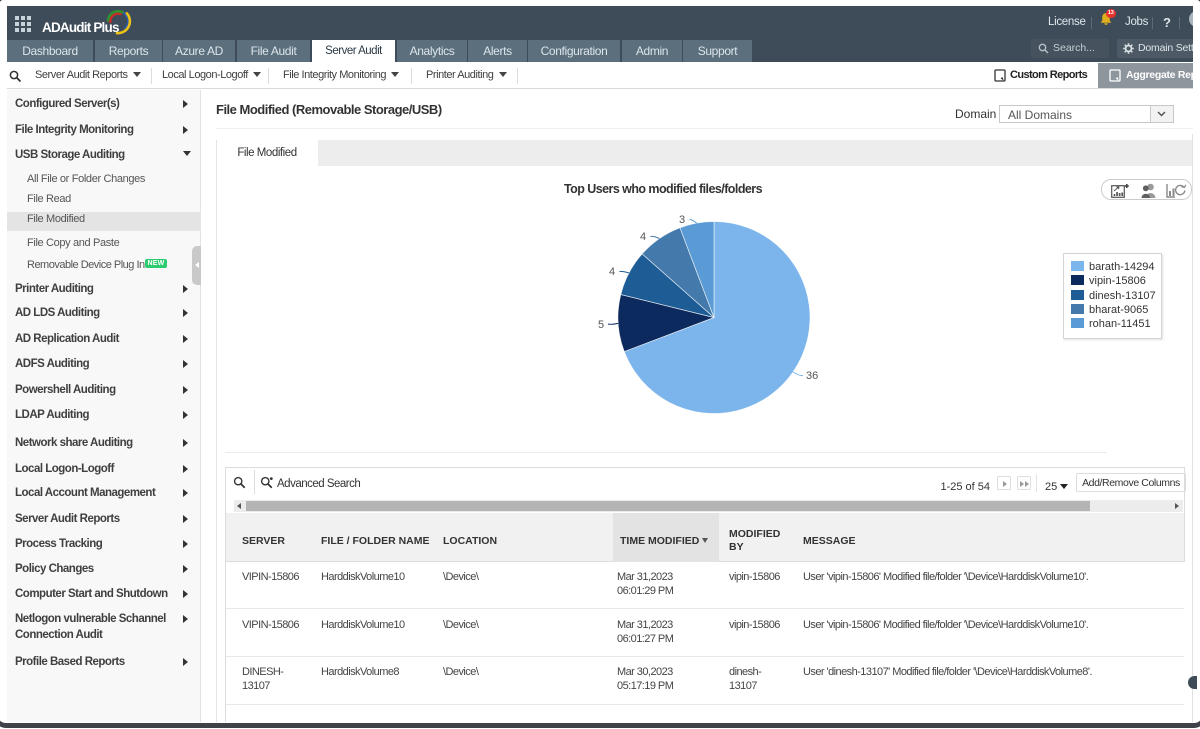 The image size is (1200, 729). What do you see at coordinates (682, 220) in the screenshot?
I see `svg-text: 3` at bounding box center [682, 220].